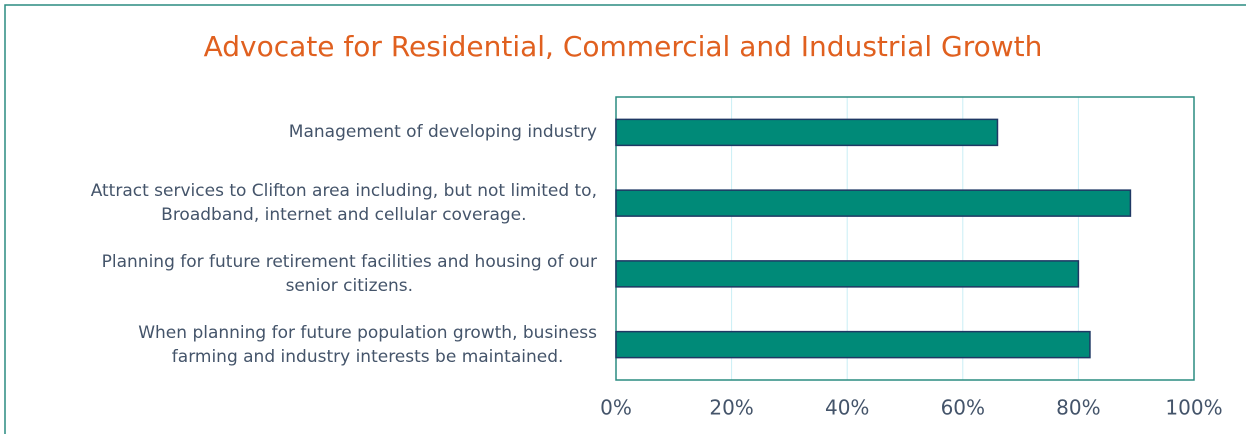 This screenshot has width=1246, height=434. Describe the element at coordinates (442, 132) in the screenshot. I see `y-tick-label: Management of developing industry` at that location.